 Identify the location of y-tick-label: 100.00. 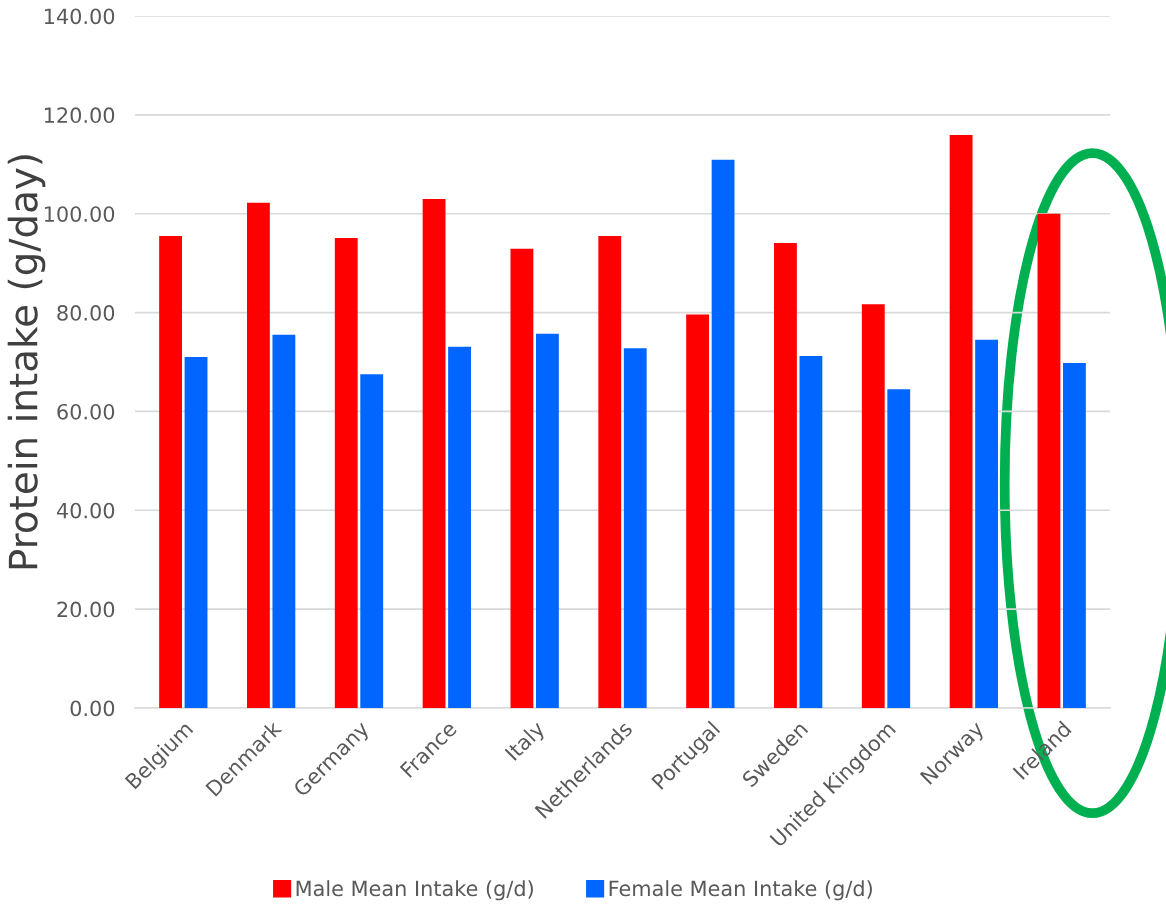
(79, 214).